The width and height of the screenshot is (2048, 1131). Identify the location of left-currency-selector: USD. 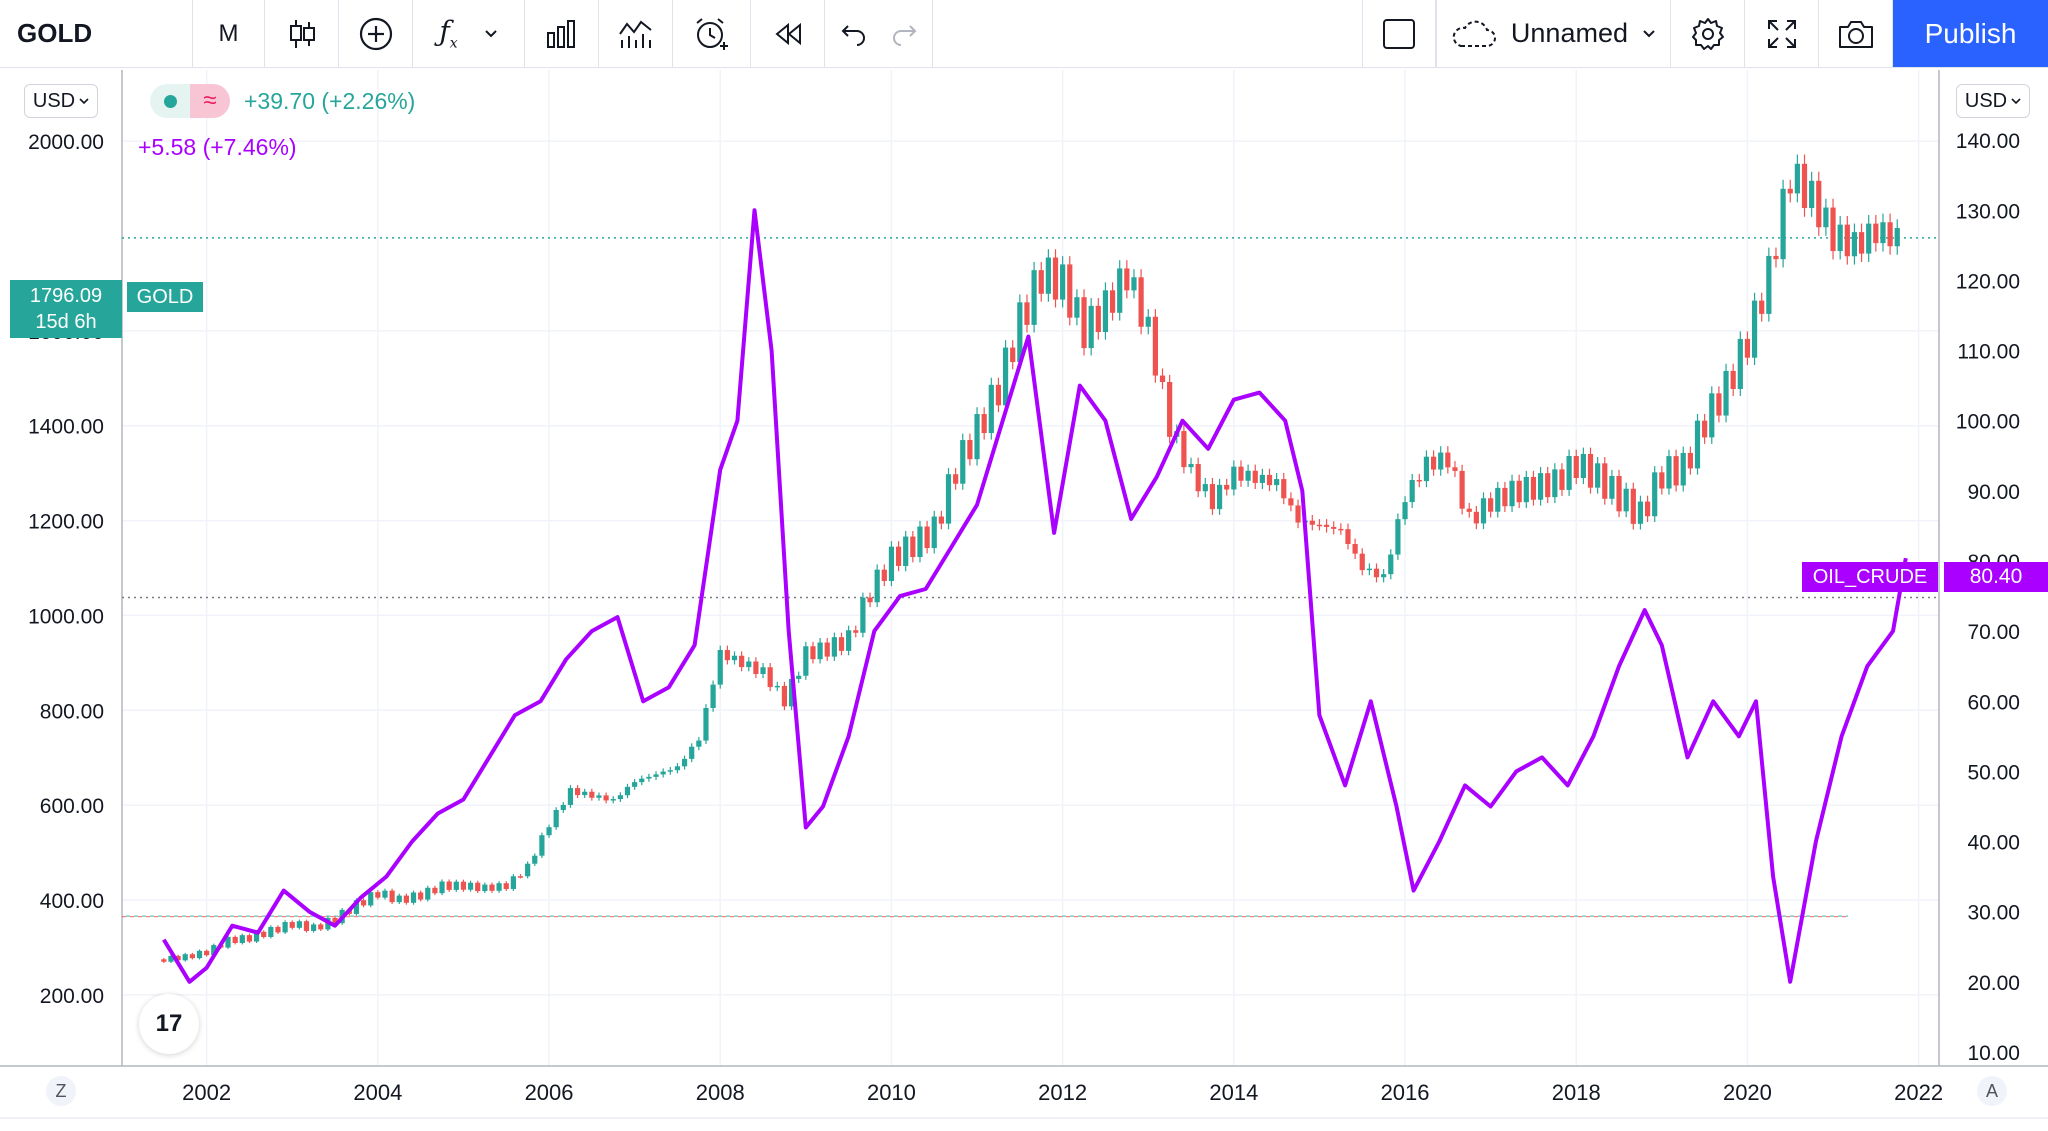
(61, 101).